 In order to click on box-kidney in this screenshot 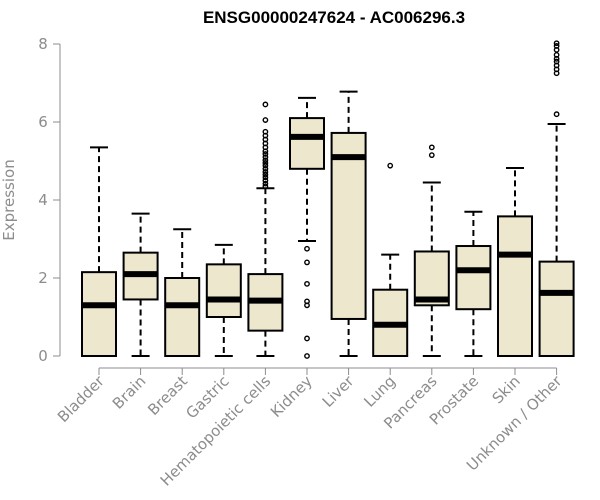, I will do `click(307, 227)`.